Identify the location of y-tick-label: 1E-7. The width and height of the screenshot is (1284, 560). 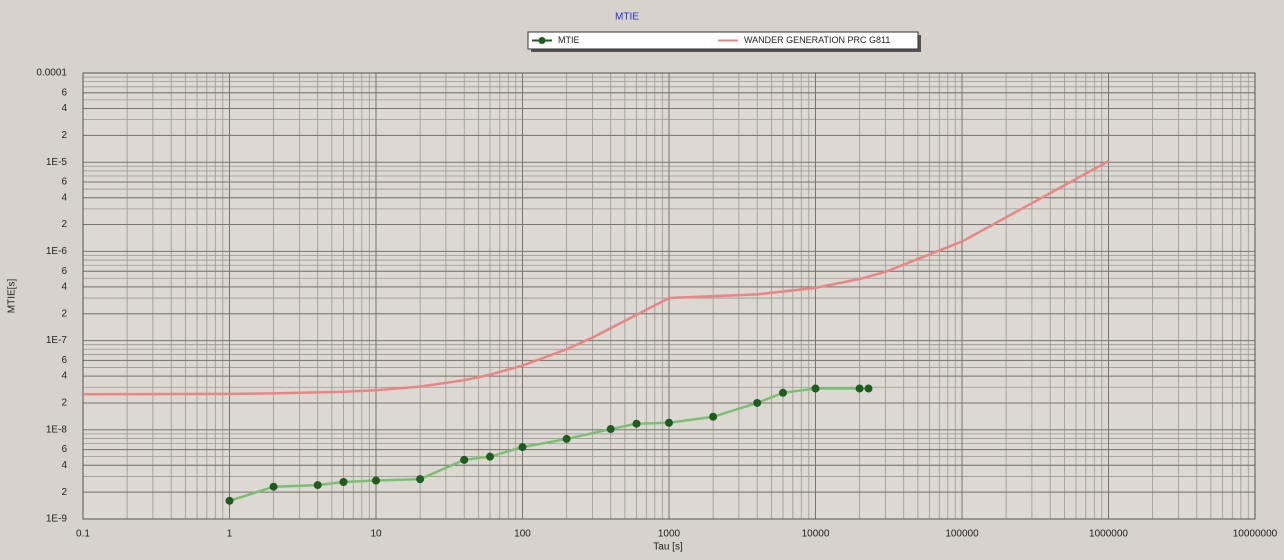
(57, 340).